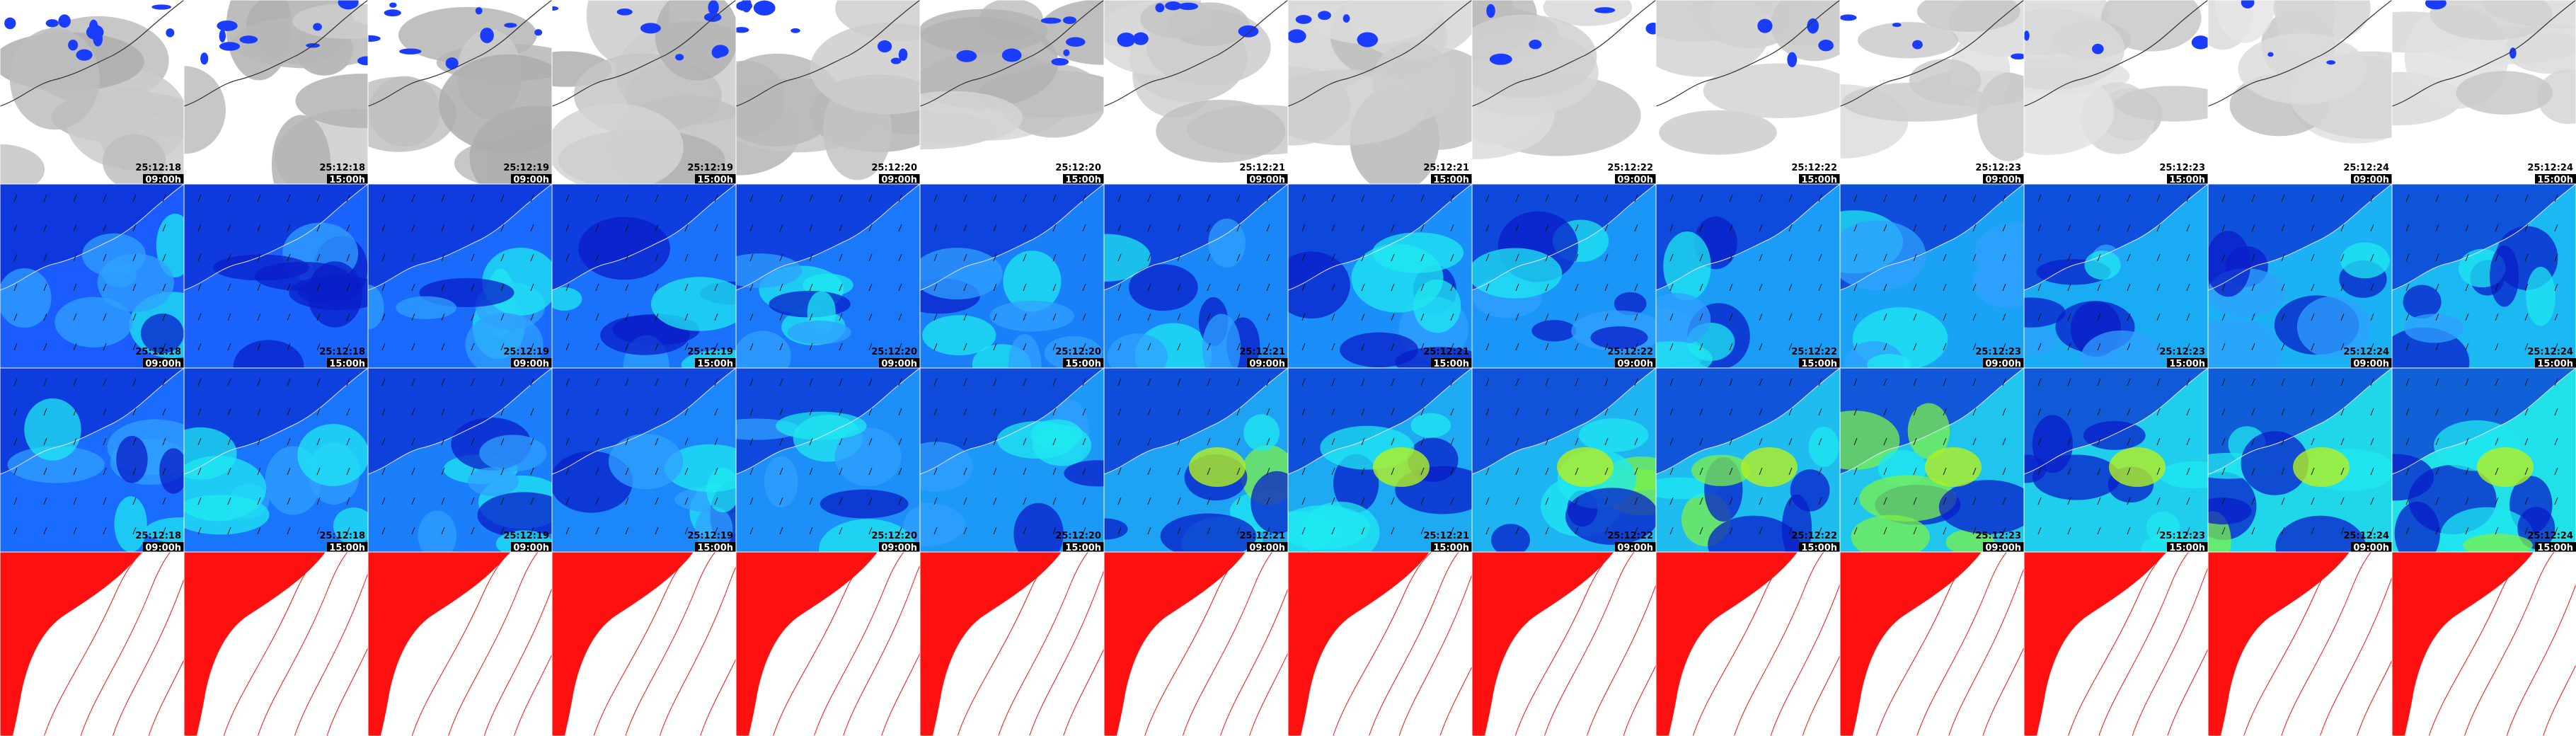 This screenshot has height=736, width=2576. What do you see at coordinates (2138, 467) in the screenshot?
I see `wind-max` at bounding box center [2138, 467].